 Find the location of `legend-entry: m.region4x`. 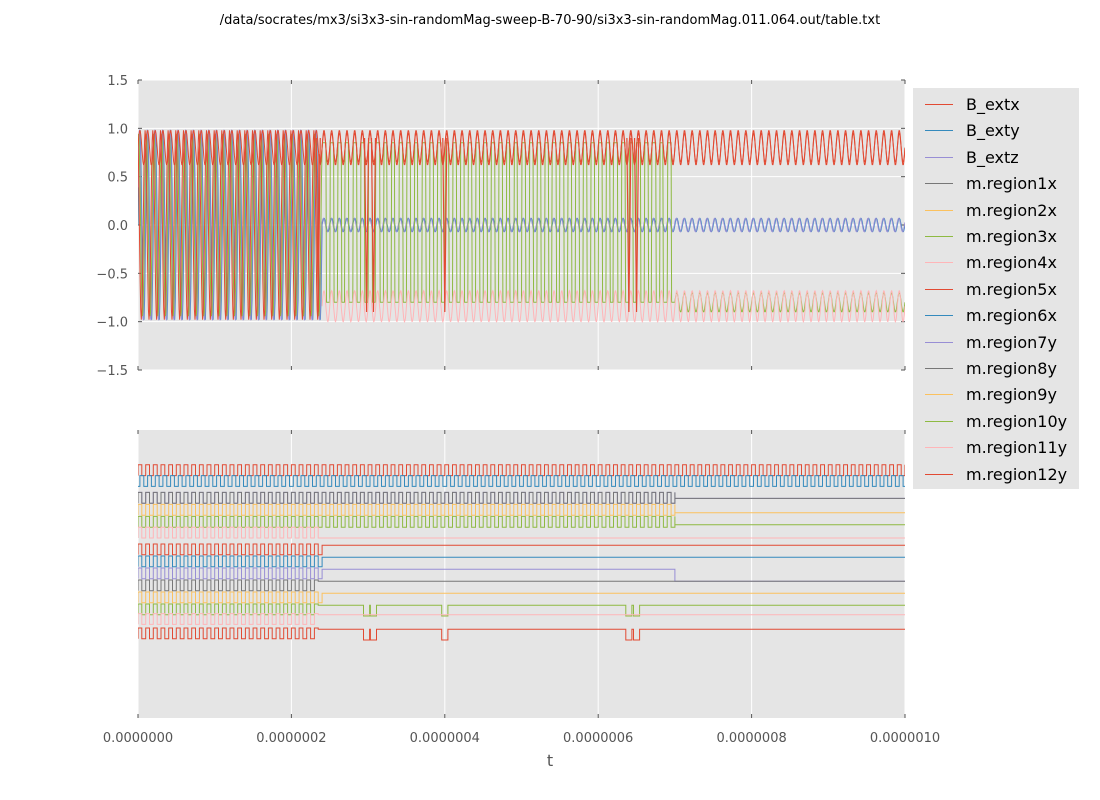

legend-entry: m.region4x is located at coordinates (996, 263).